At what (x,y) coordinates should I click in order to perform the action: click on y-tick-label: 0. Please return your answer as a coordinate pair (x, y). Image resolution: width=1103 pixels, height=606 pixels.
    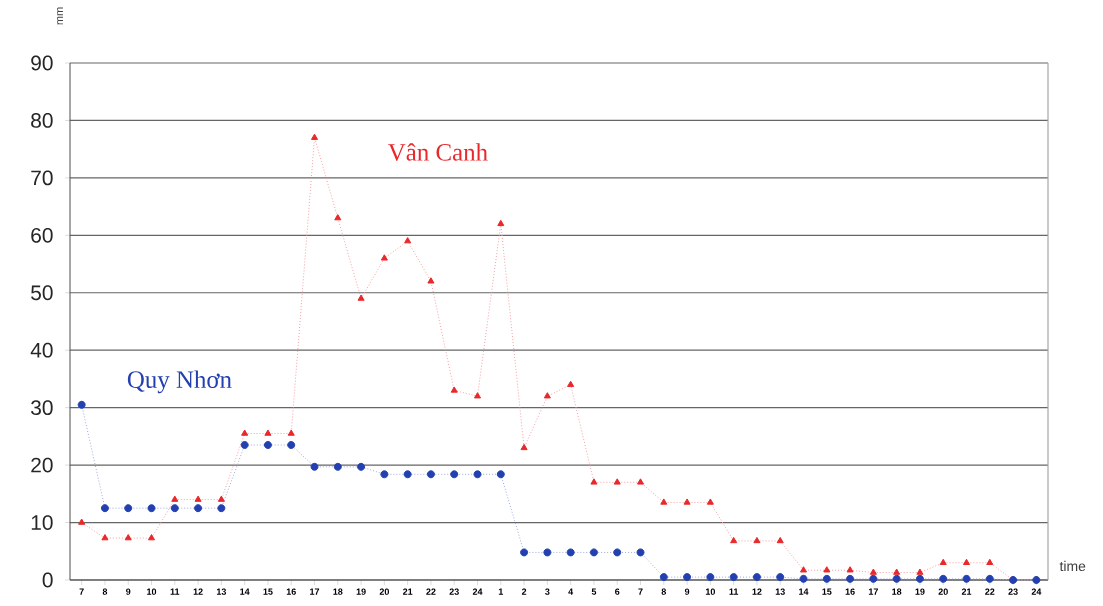
    Looking at the image, I should click on (47, 580).